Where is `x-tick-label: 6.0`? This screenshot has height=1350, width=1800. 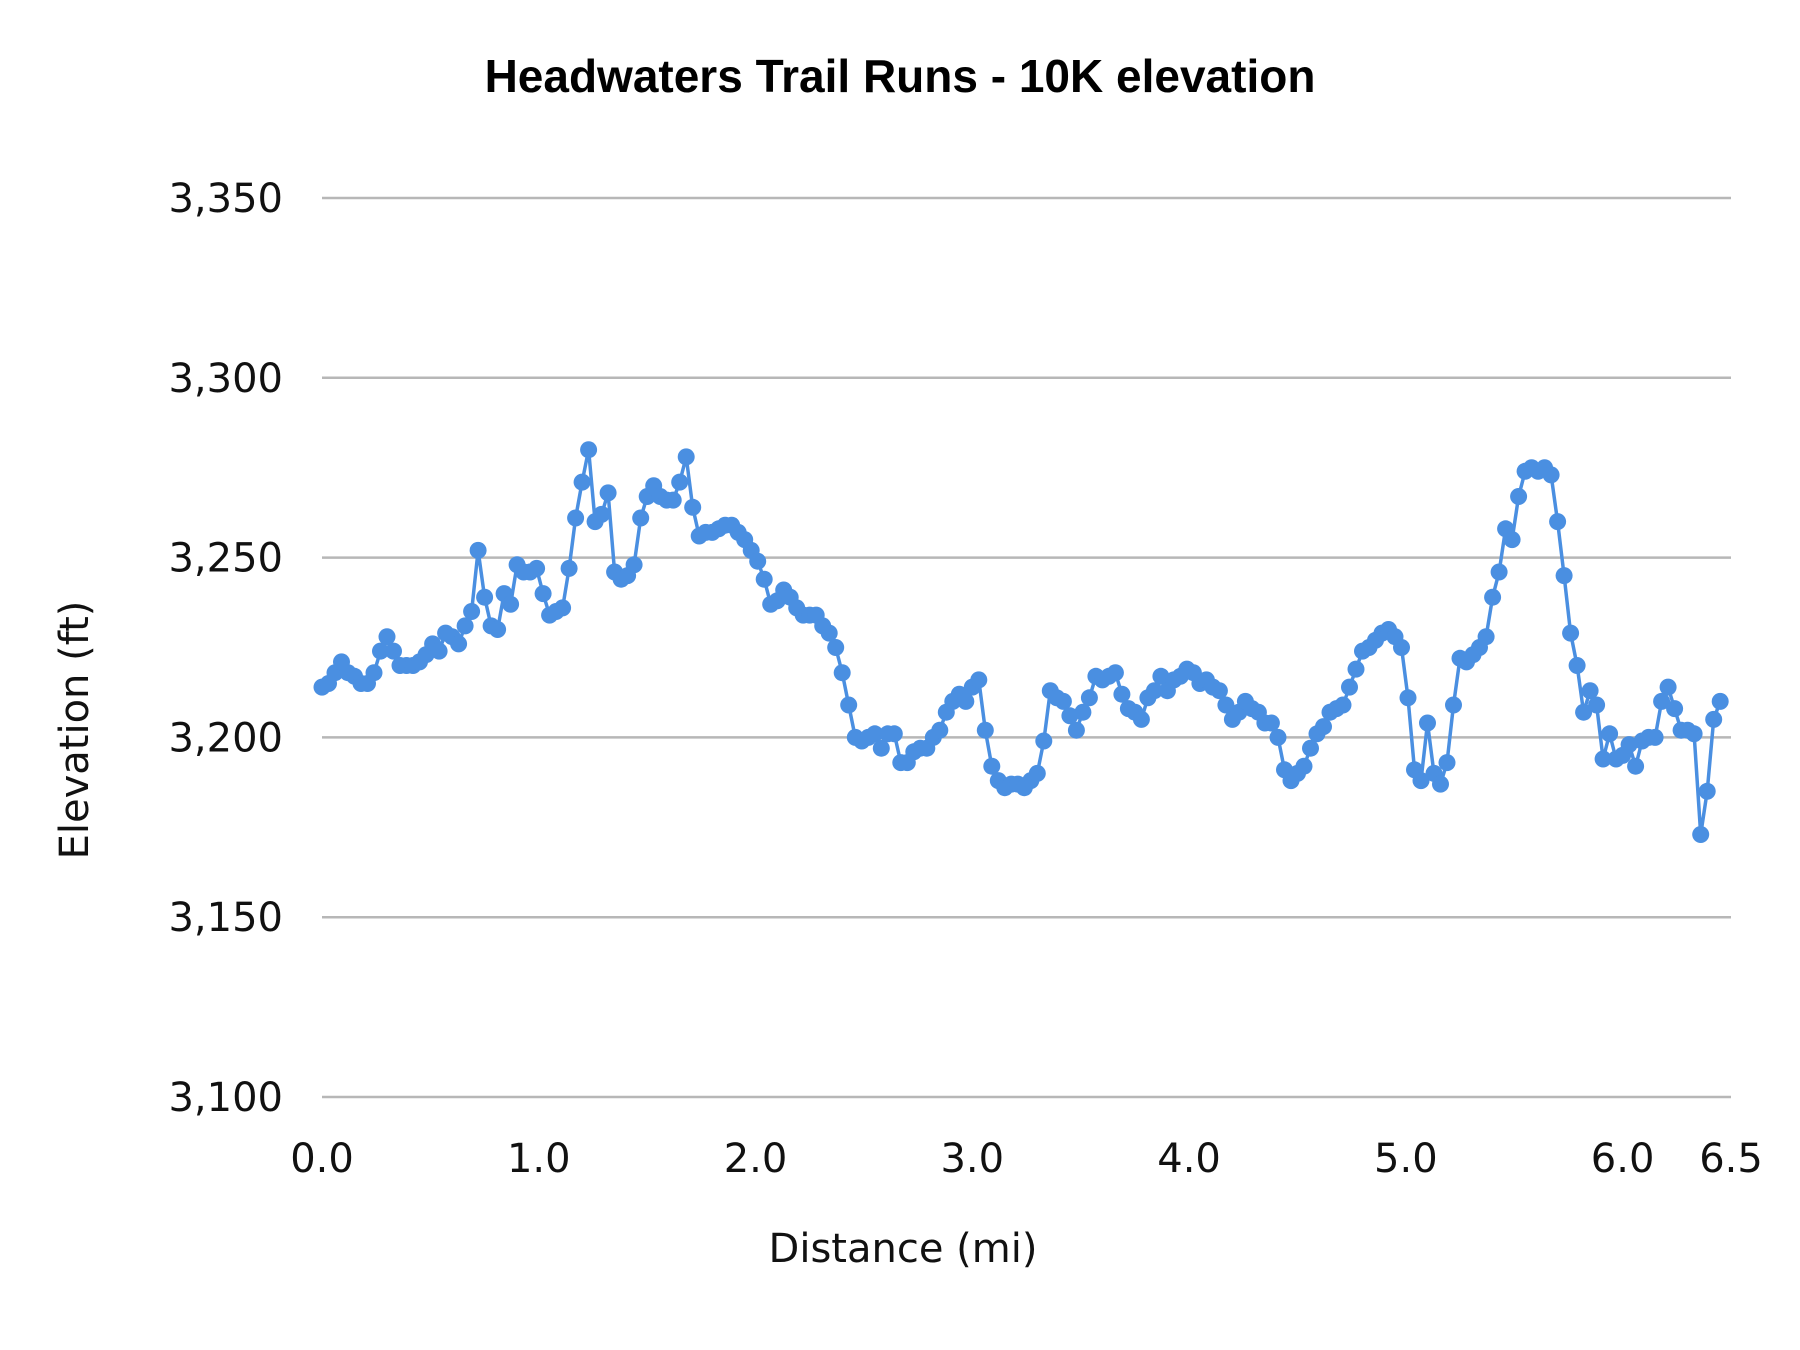 x-tick-label: 6.0 is located at coordinates (1623, 1159).